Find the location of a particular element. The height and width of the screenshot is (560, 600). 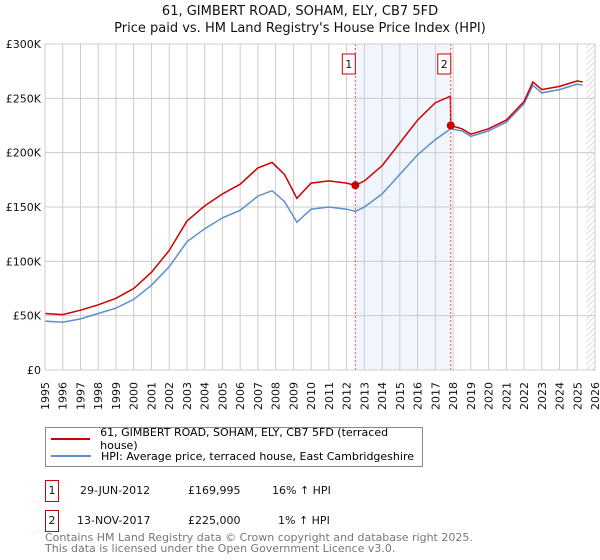

legend-swatch-blue is located at coordinates (71, 456).